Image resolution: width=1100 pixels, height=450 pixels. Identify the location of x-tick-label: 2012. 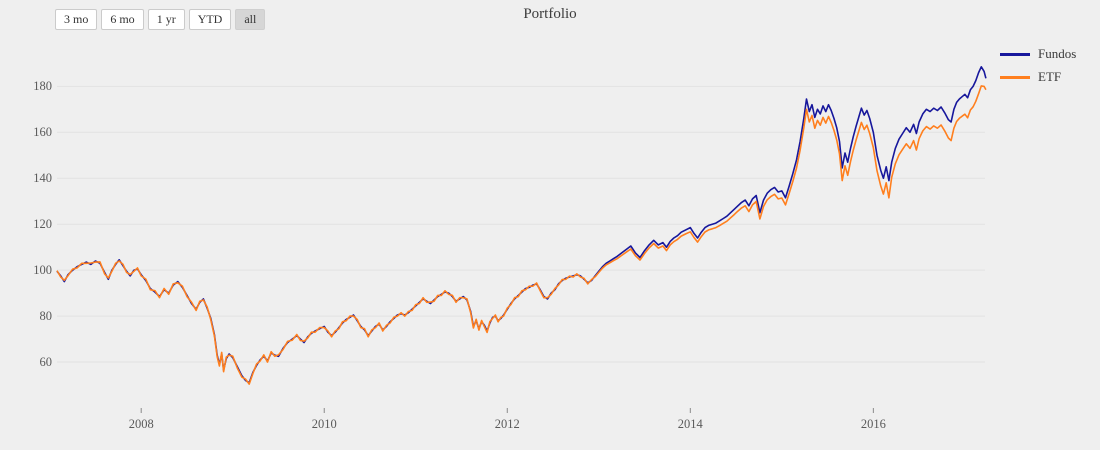
(507, 424).